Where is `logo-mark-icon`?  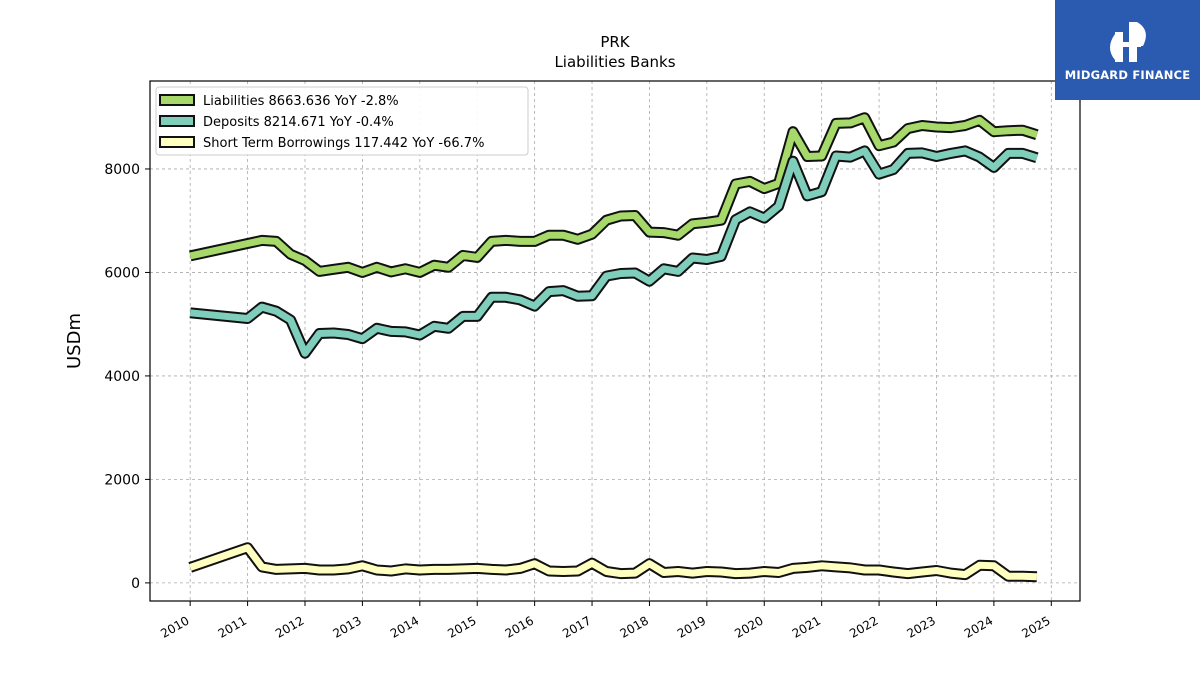
logo-mark-icon is located at coordinates (1128, 42).